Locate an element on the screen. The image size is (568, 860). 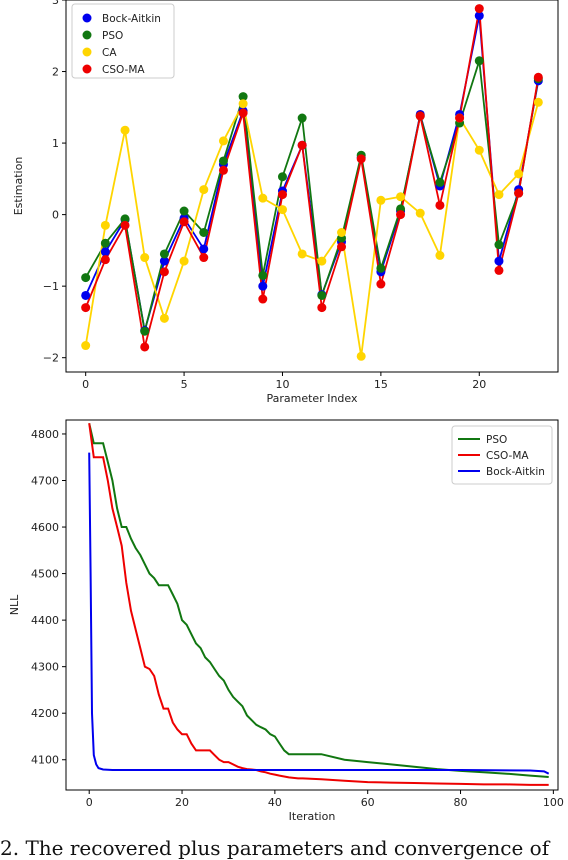
plot0-legend-label-2: CA is located at coordinates (109, 53).